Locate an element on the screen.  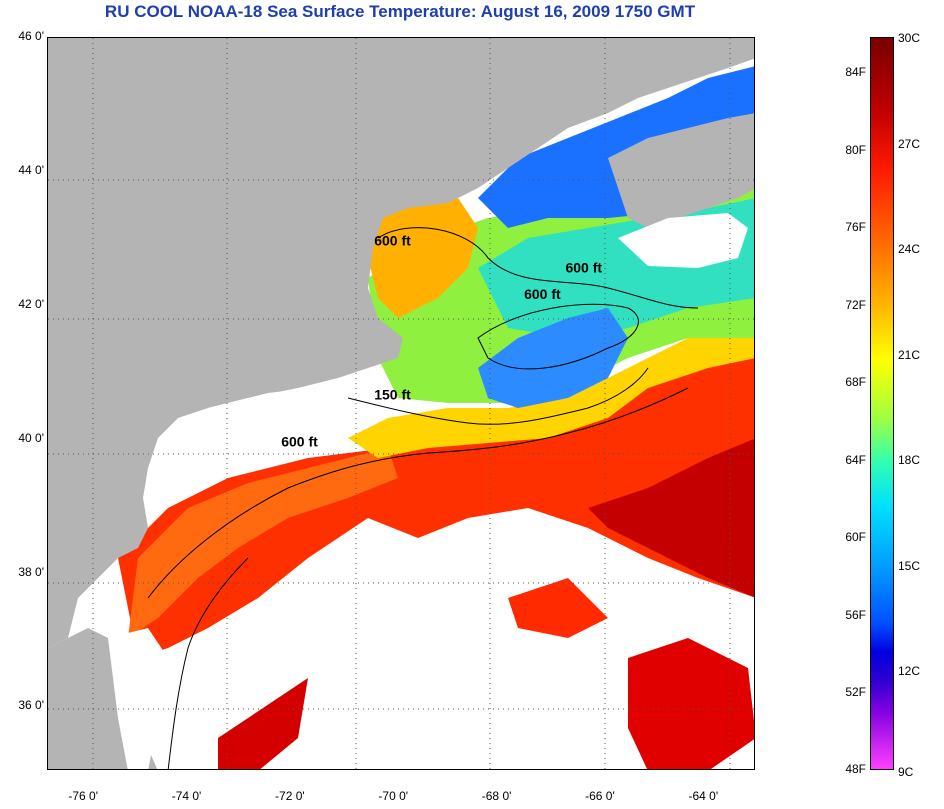
colorbar-f-label: 76F is located at coordinates (855, 227).